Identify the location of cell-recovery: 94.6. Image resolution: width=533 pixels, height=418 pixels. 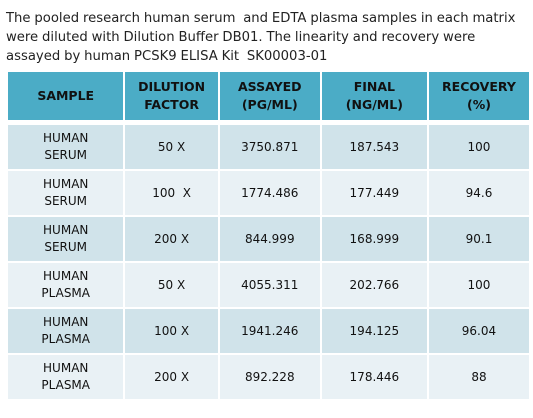
(478, 193).